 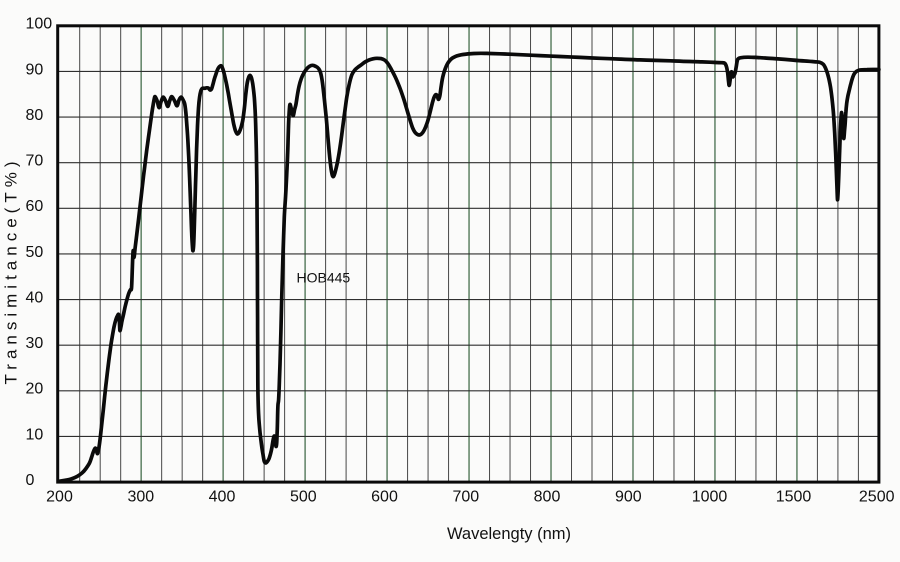 What do you see at coordinates (30, 480) in the screenshot?
I see `svg-text: 0` at bounding box center [30, 480].